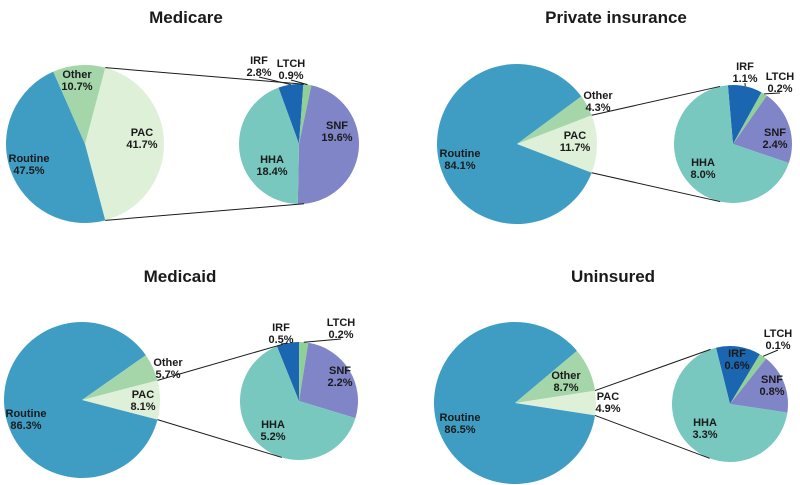 The height and width of the screenshot is (485, 800). What do you see at coordinates (280, 334) in the screenshot?
I see `slice-label-irf: IRF 0.5%` at bounding box center [280, 334].